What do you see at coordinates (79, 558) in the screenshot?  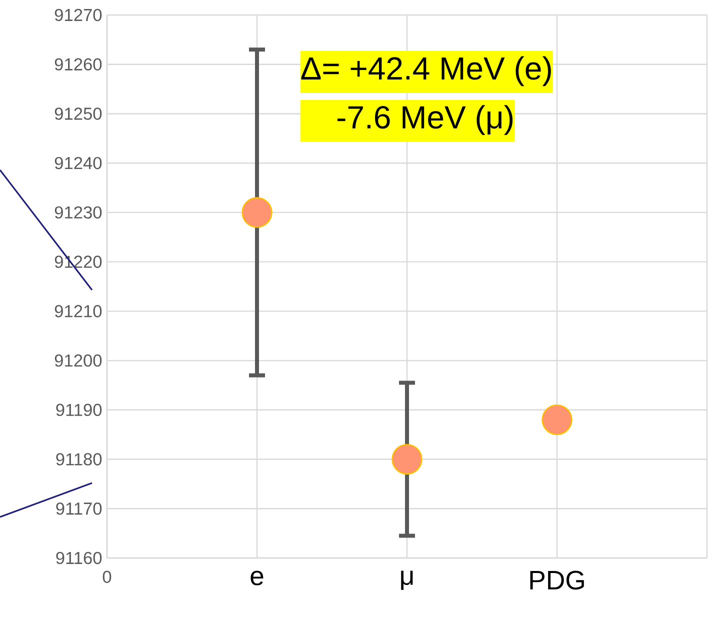 I see `y-tick-label: 91160` at bounding box center [79, 558].